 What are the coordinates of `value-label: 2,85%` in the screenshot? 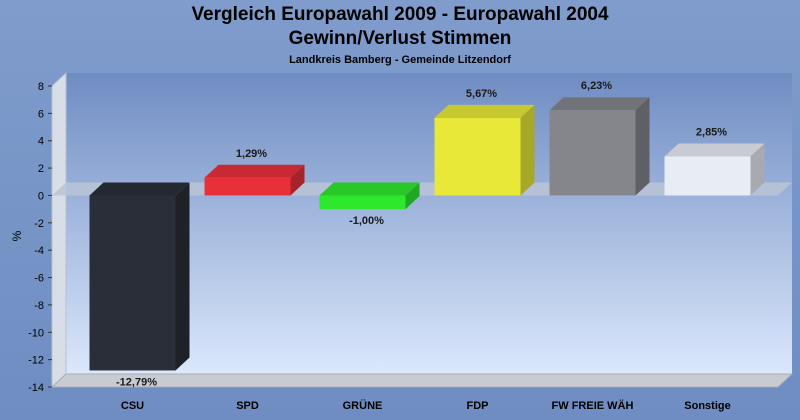 It's located at (711, 132).